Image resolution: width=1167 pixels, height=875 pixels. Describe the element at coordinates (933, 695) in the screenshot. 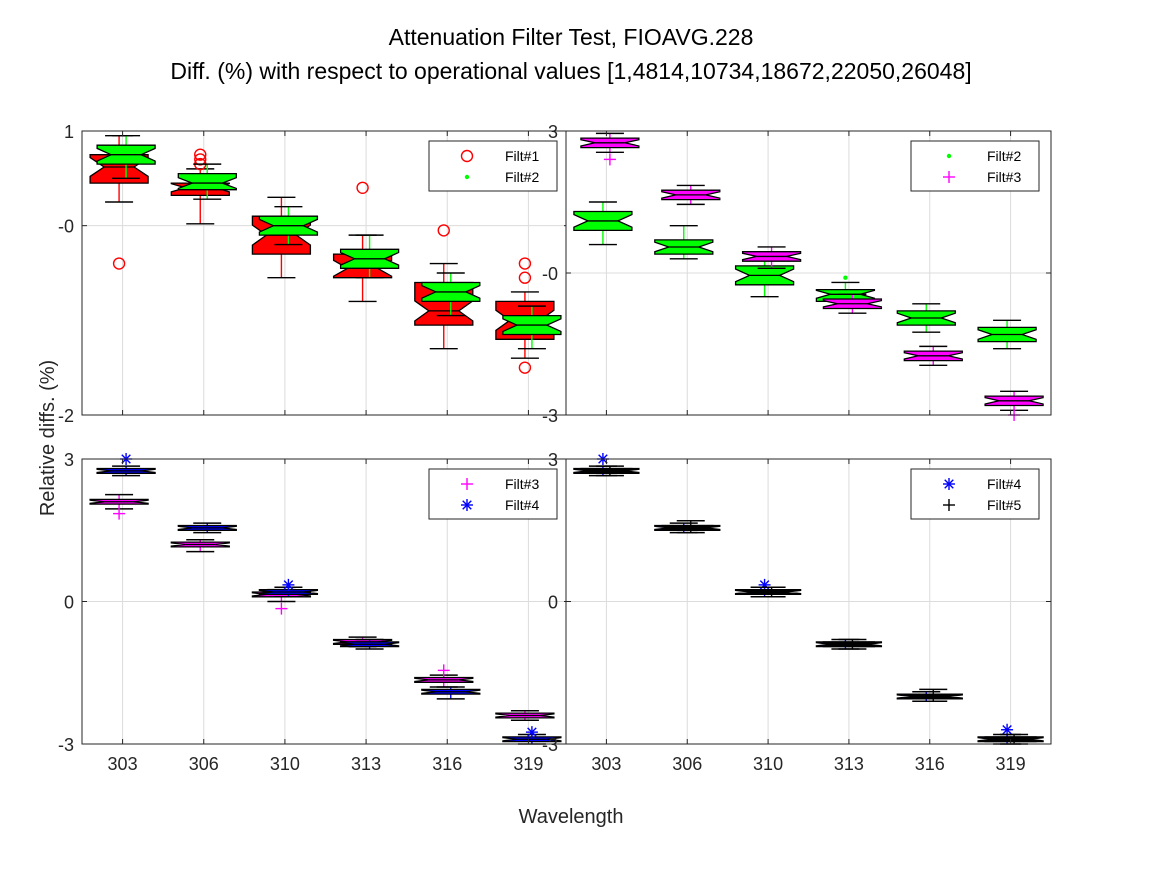

I see `box-Filt#5-316` at that location.